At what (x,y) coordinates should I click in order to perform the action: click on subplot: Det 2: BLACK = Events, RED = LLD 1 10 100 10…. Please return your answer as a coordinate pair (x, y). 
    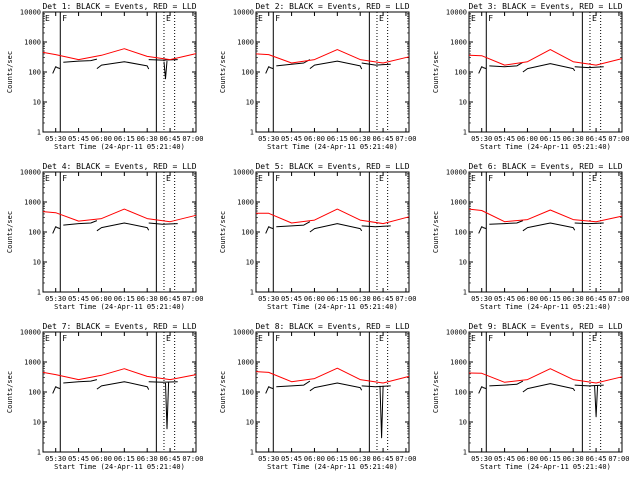
    Looking at the image, I should click on (317, 76).